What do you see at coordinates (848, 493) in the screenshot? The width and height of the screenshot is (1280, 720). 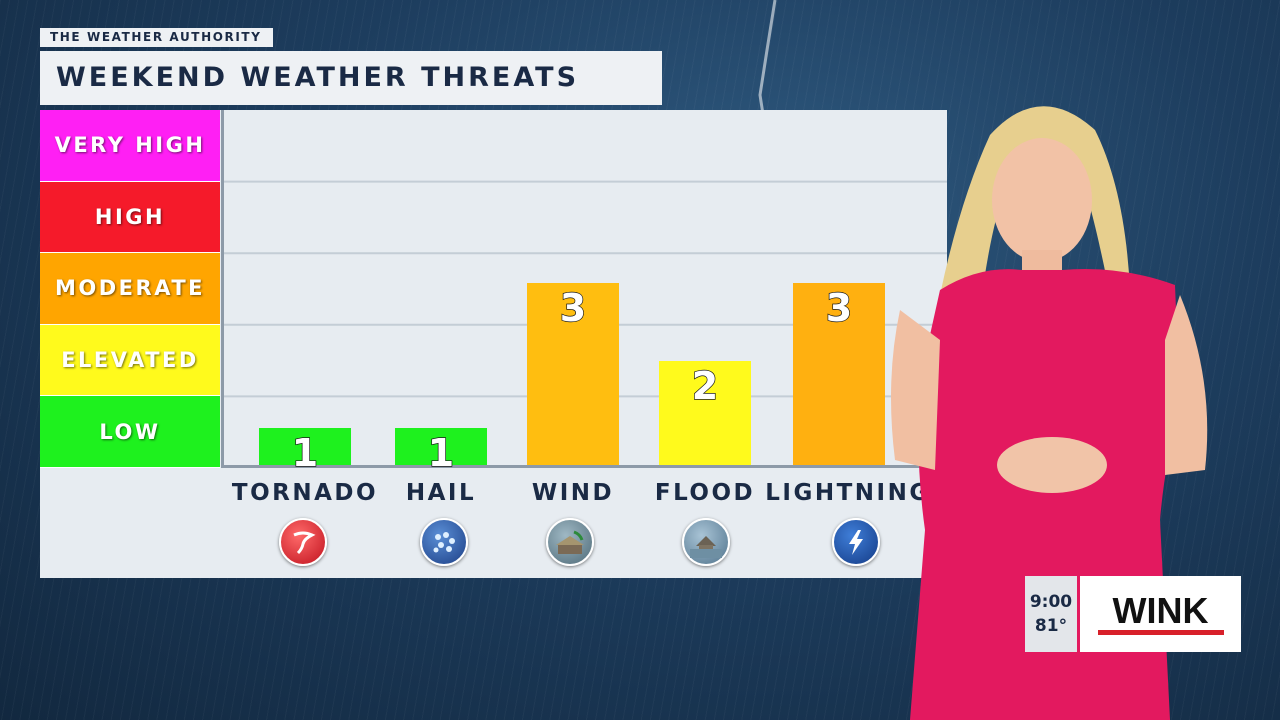 I see `category-label-lightning: LIGHTNING` at bounding box center [848, 493].